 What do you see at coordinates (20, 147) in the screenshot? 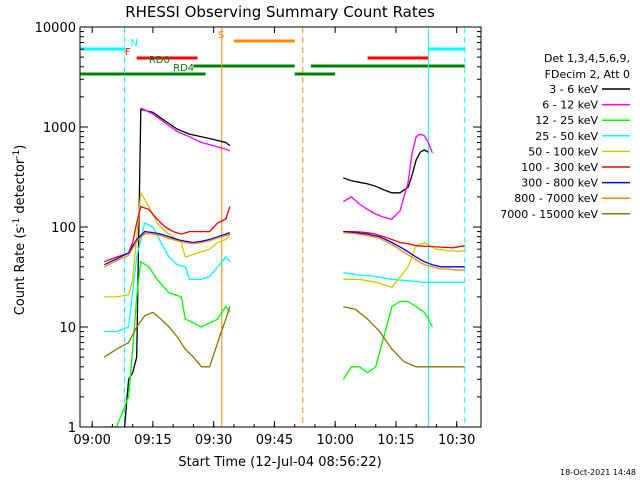
I see `y-axis-label-part3: )` at bounding box center [20, 147].